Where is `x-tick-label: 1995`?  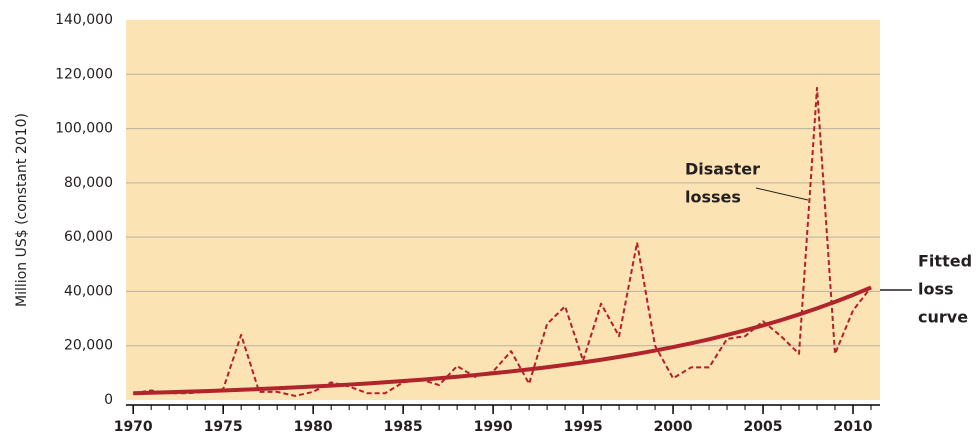 x-tick-label: 1995 is located at coordinates (583, 427).